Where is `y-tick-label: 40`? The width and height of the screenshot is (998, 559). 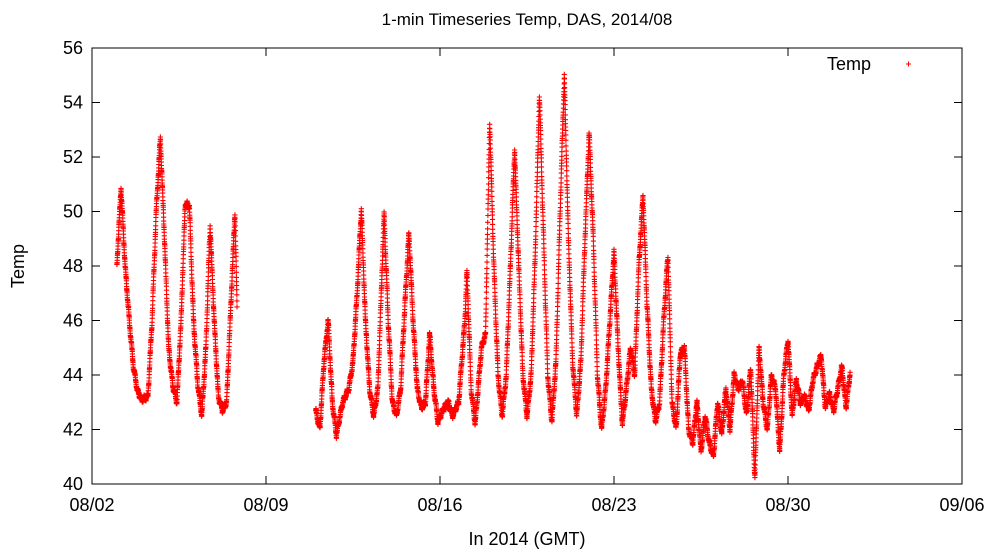 y-tick-label: 40 is located at coordinates (73, 484).